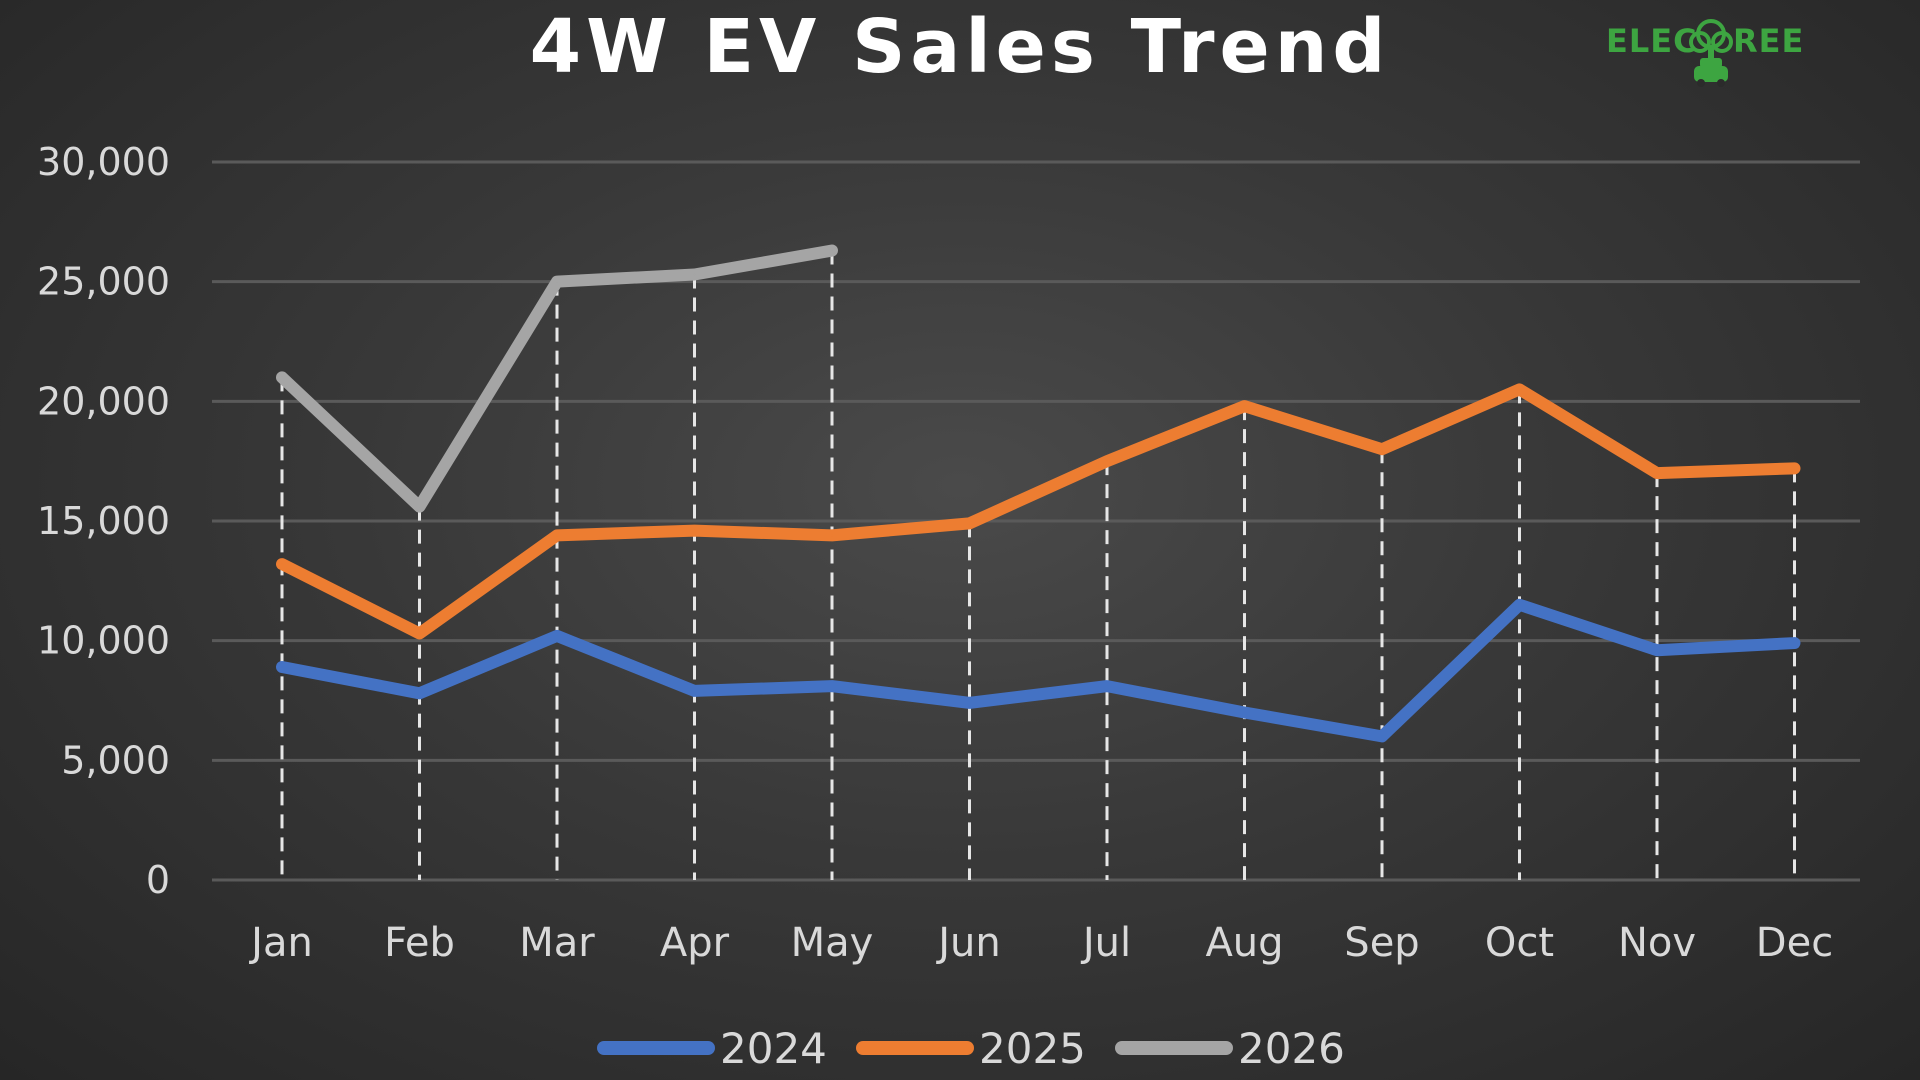 This screenshot has width=1920, height=1080. I want to click on legend-label-2025: 2025, so click(1032, 1048).